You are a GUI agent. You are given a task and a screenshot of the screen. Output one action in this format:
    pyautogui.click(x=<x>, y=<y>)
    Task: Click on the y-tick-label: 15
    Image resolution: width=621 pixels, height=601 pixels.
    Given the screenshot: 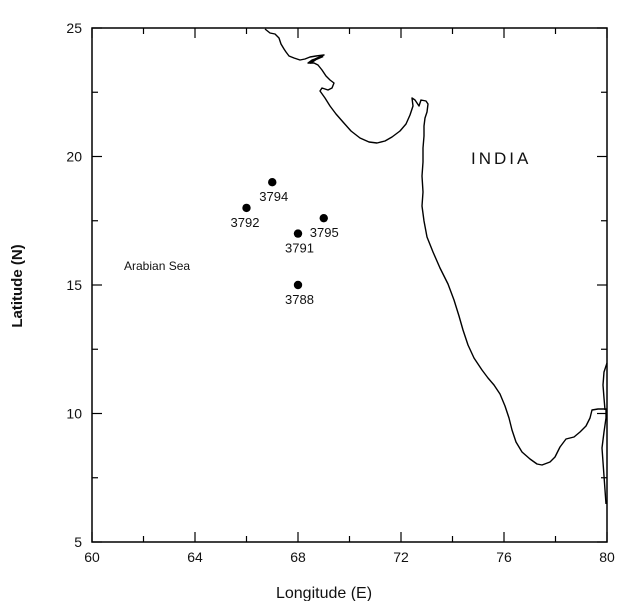 What is the action you would take?
    pyautogui.click(x=74, y=285)
    